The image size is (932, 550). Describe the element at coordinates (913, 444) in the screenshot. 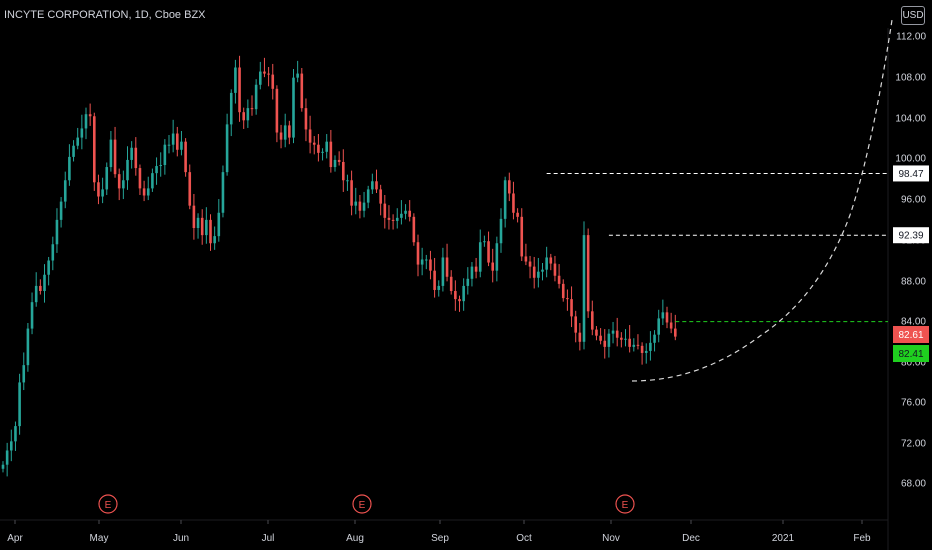

I see `price-axis-tick-label: 72.00` at that location.